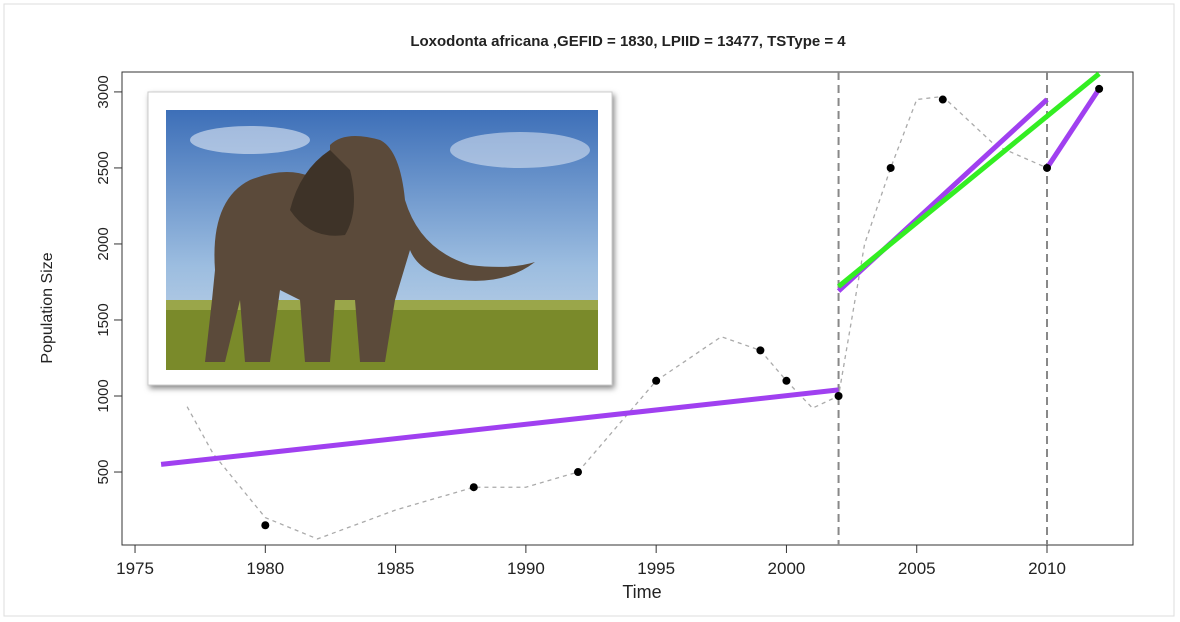  I want to click on y-tick-label: 3000, so click(103, 91).